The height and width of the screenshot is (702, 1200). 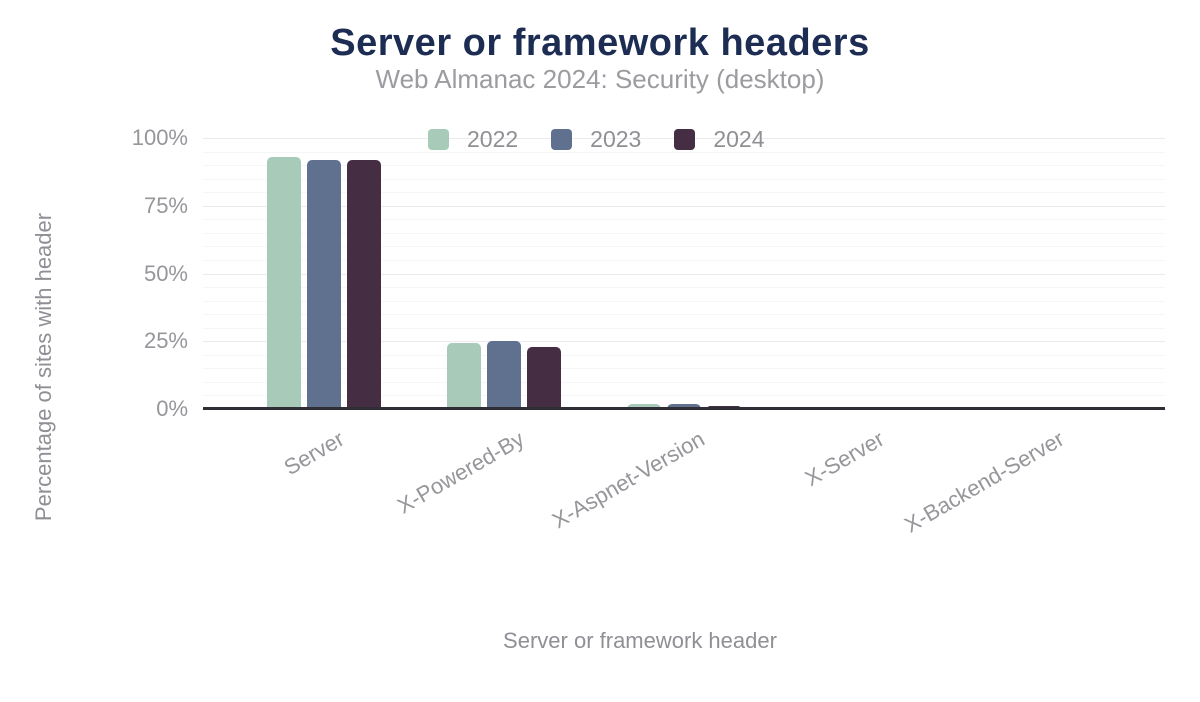 I want to click on y-tick-label: 50%, so click(x=165, y=273).